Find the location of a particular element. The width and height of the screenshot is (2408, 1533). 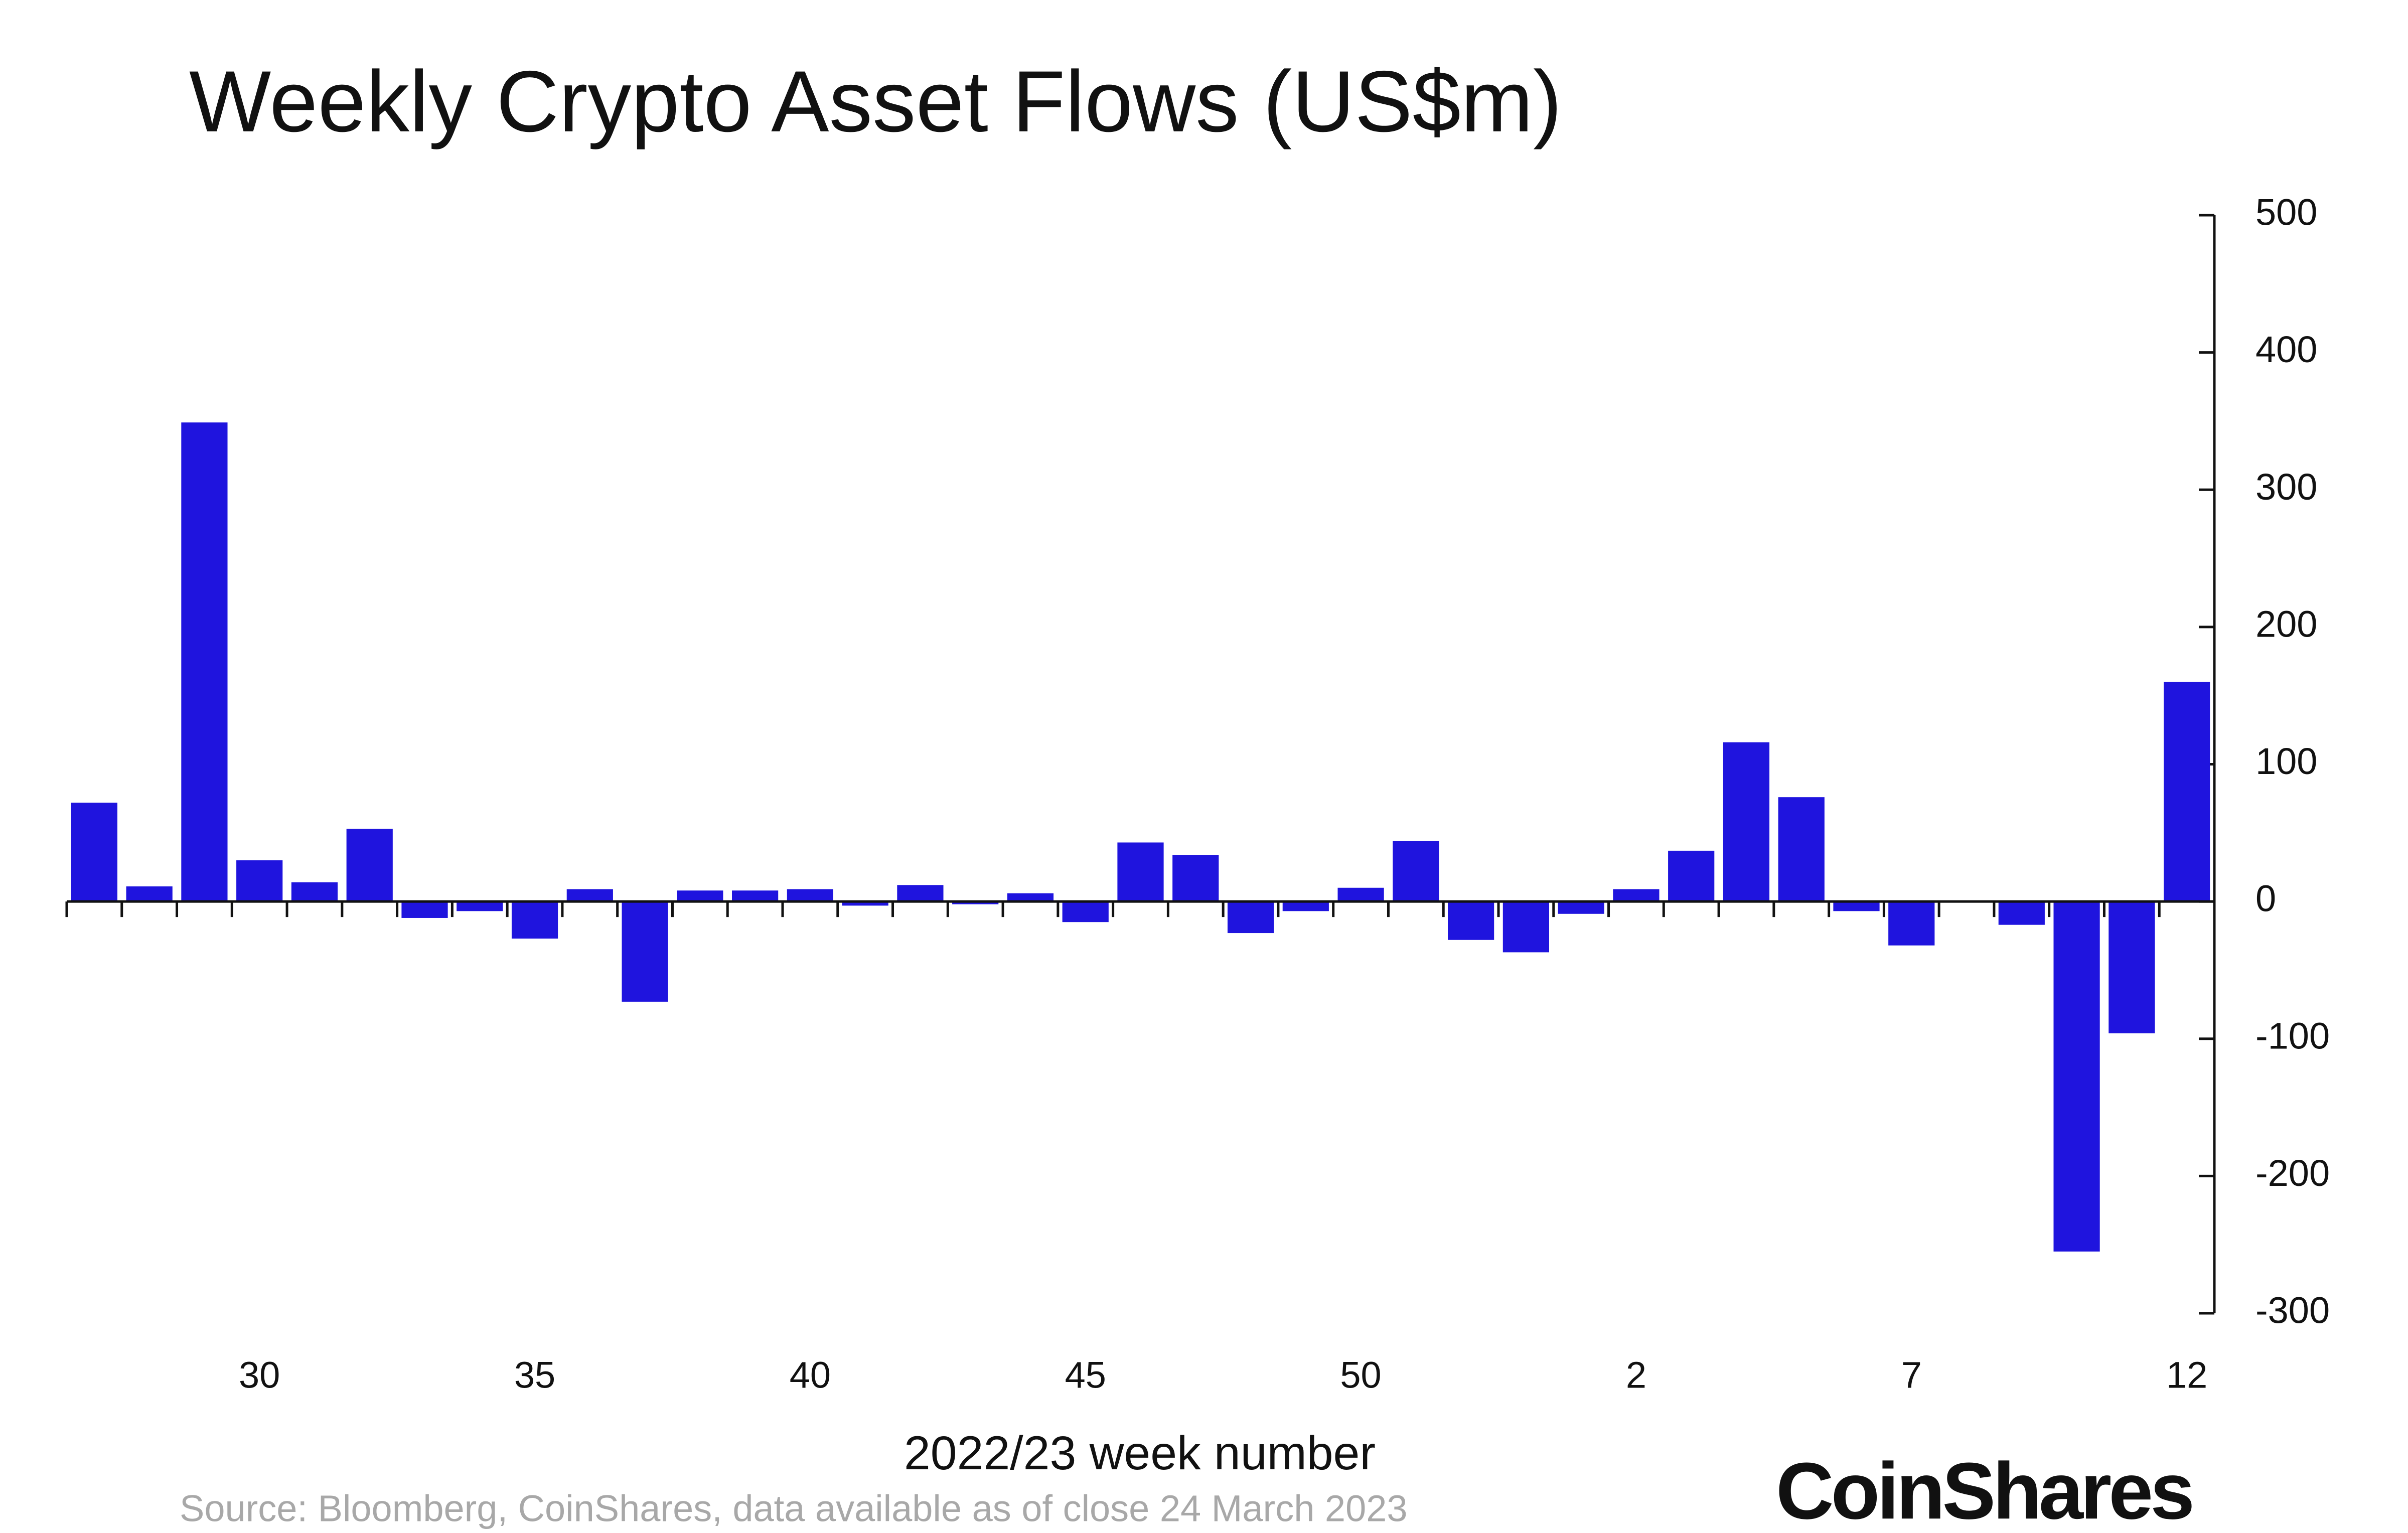

x-tick-label: 45 is located at coordinates (1085, 1375).